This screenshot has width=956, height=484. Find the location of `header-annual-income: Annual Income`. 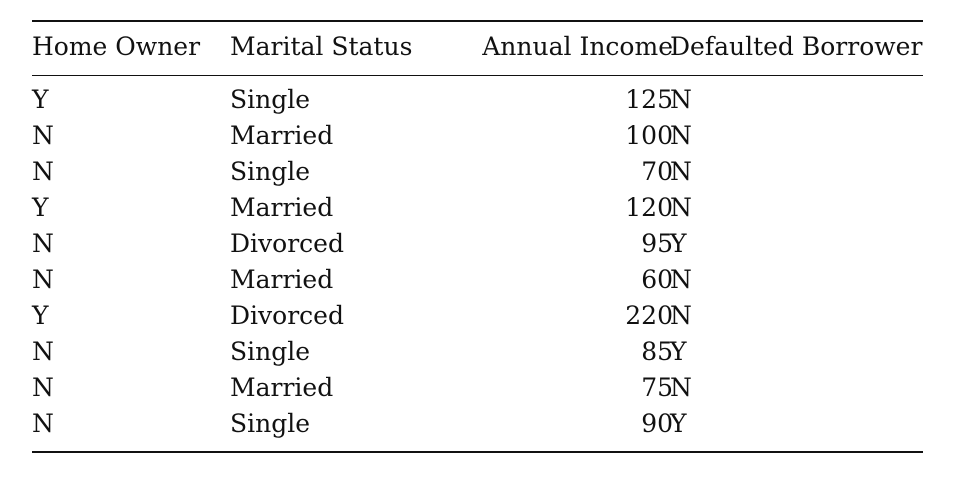

header-annual-income: Annual Income is located at coordinates (577, 46).